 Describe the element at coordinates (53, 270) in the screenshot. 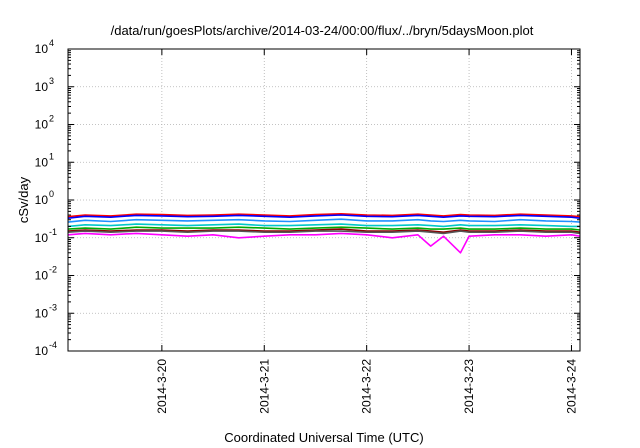

I see `y-tick-exponent: -2` at that location.